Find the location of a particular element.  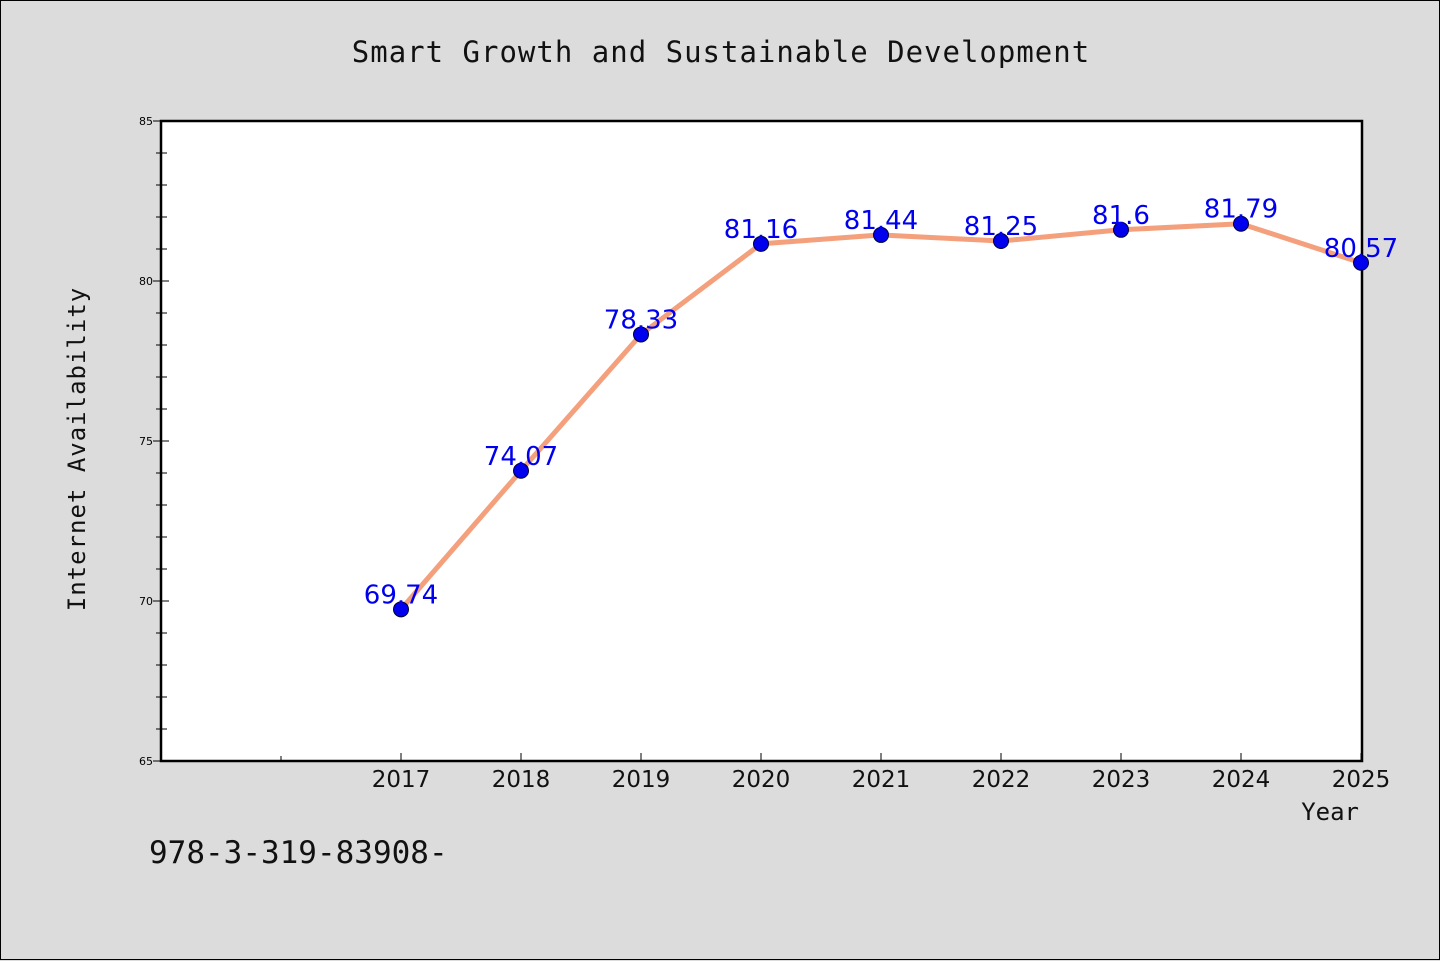

data-label: 78.33 is located at coordinates (641, 320).